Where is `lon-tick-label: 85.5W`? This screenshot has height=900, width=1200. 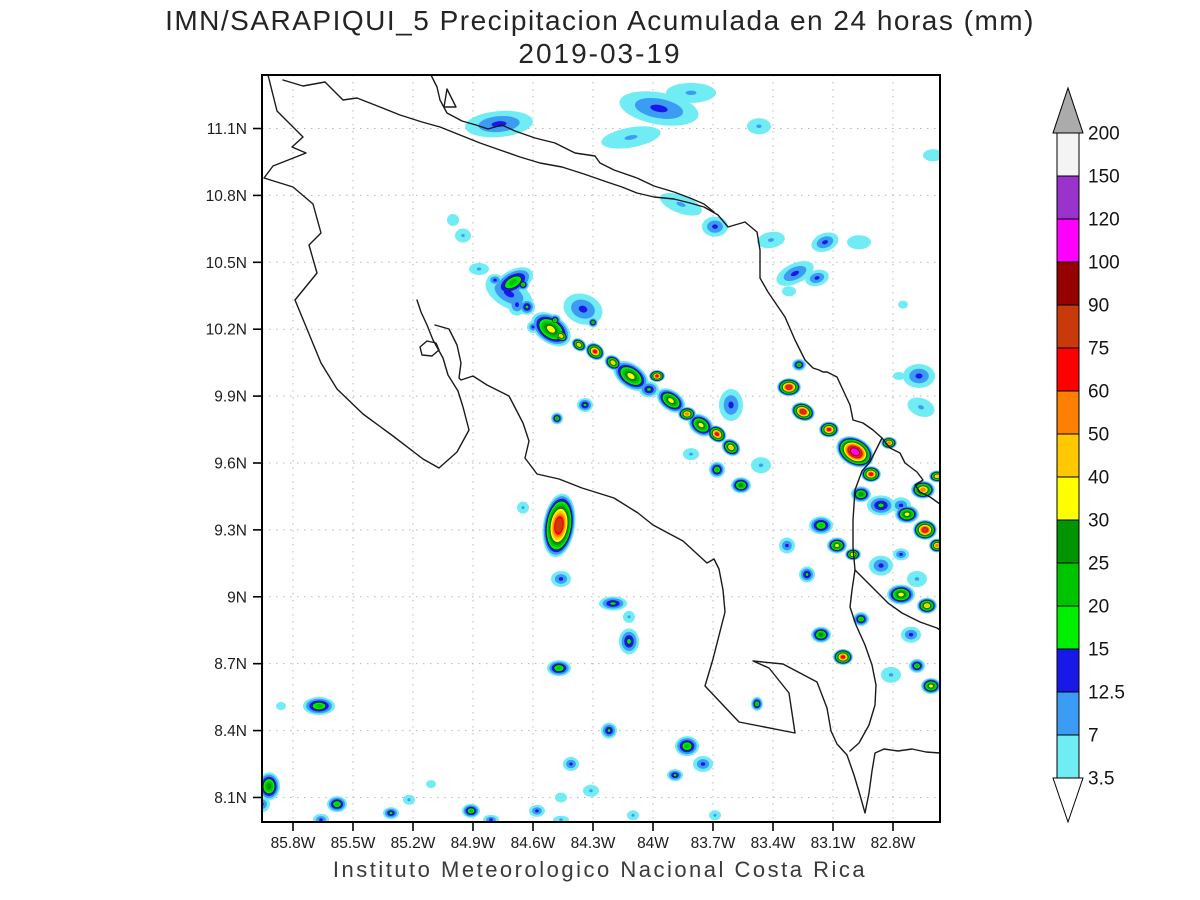 lon-tick-label: 85.5W is located at coordinates (353, 843).